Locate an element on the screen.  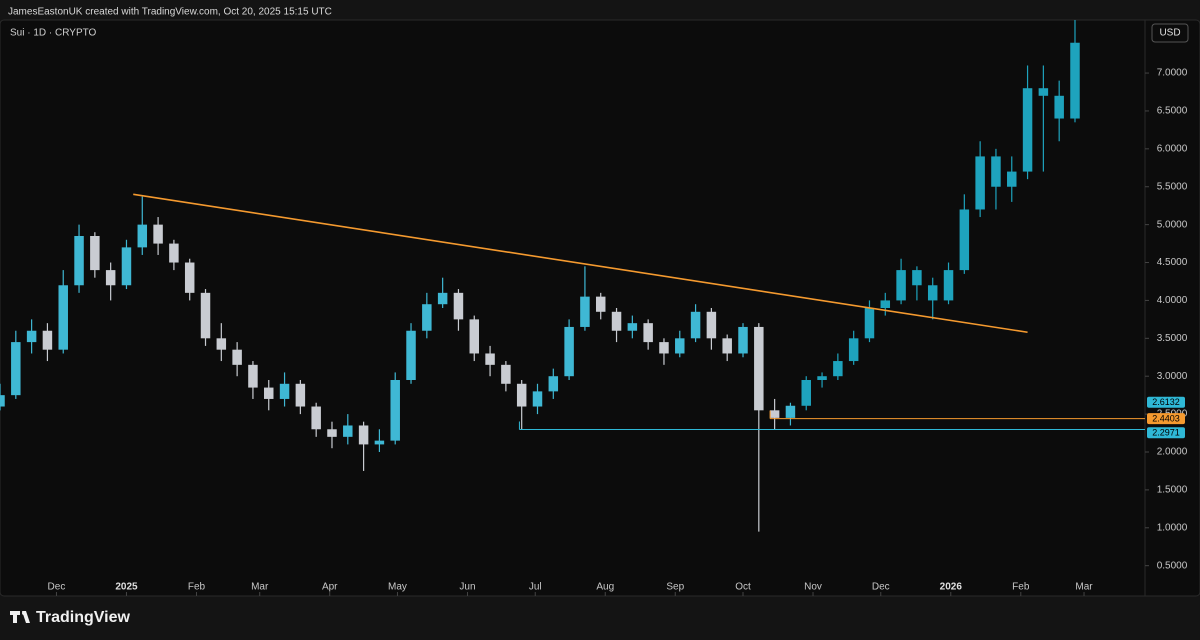
y-tick-label: 3.0000 is located at coordinates (1172, 376).